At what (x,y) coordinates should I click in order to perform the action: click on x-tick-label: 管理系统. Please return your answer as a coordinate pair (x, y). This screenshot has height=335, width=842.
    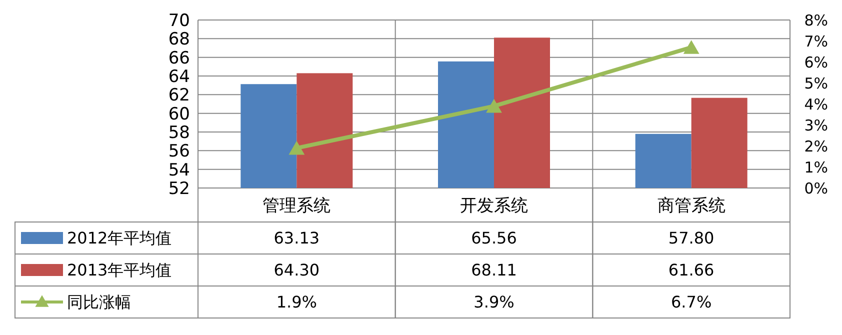
    Looking at the image, I should click on (296, 206).